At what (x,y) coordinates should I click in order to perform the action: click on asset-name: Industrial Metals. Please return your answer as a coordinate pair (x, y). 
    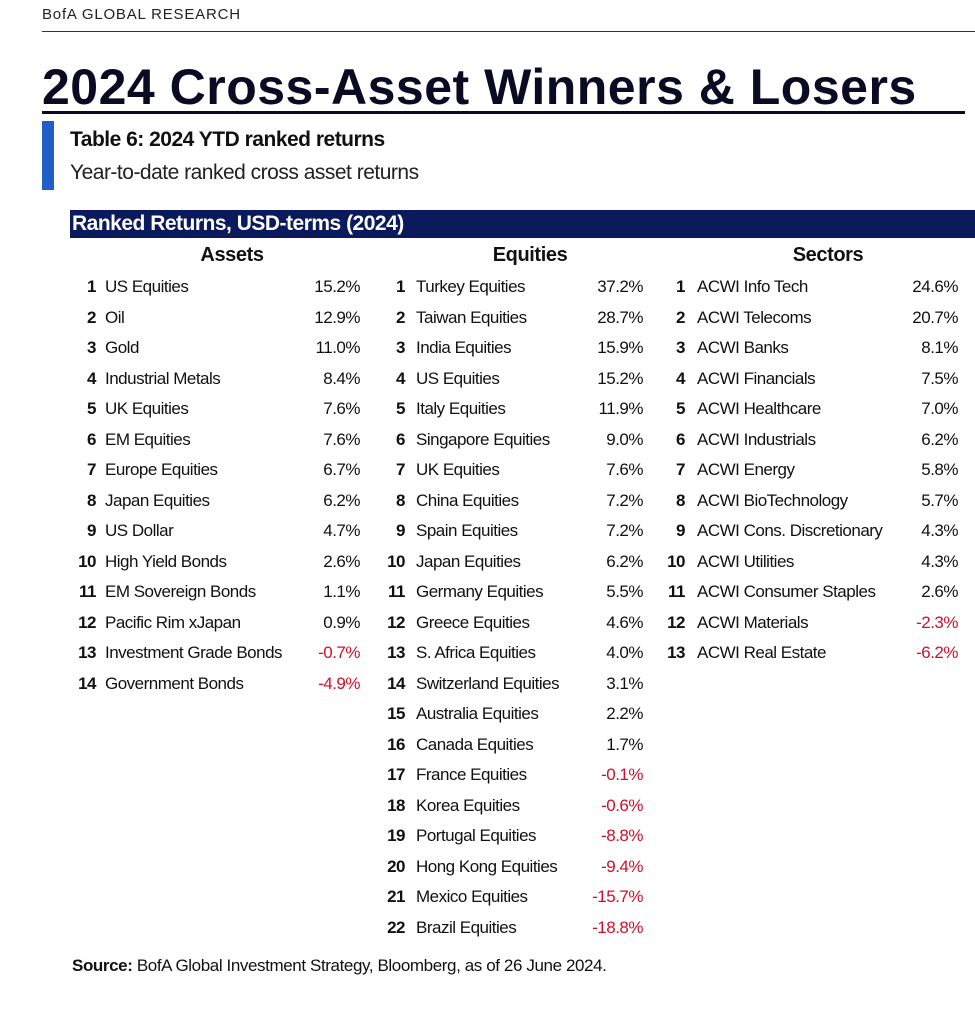
    Looking at the image, I should click on (163, 378).